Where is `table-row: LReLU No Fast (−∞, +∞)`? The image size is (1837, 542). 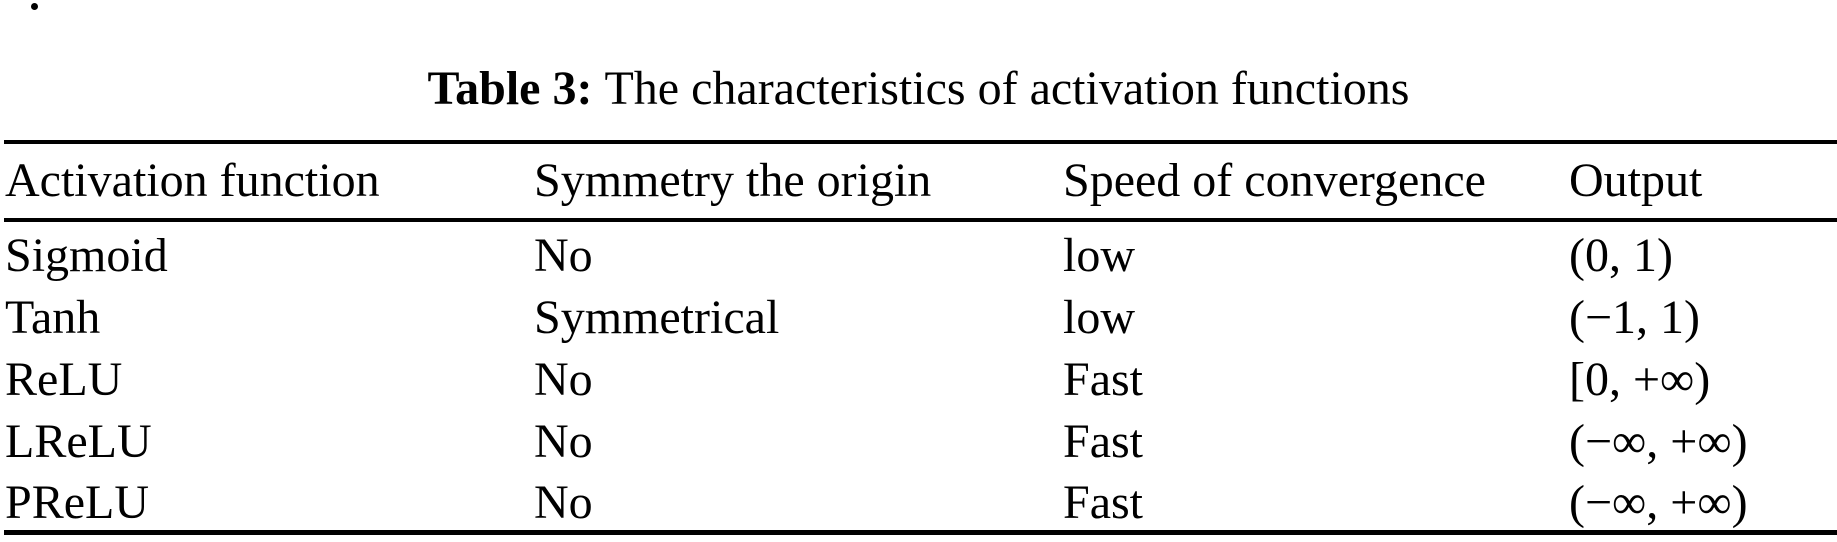
table-row: LReLU No Fast (−∞, +∞) is located at coordinates (920, 438).